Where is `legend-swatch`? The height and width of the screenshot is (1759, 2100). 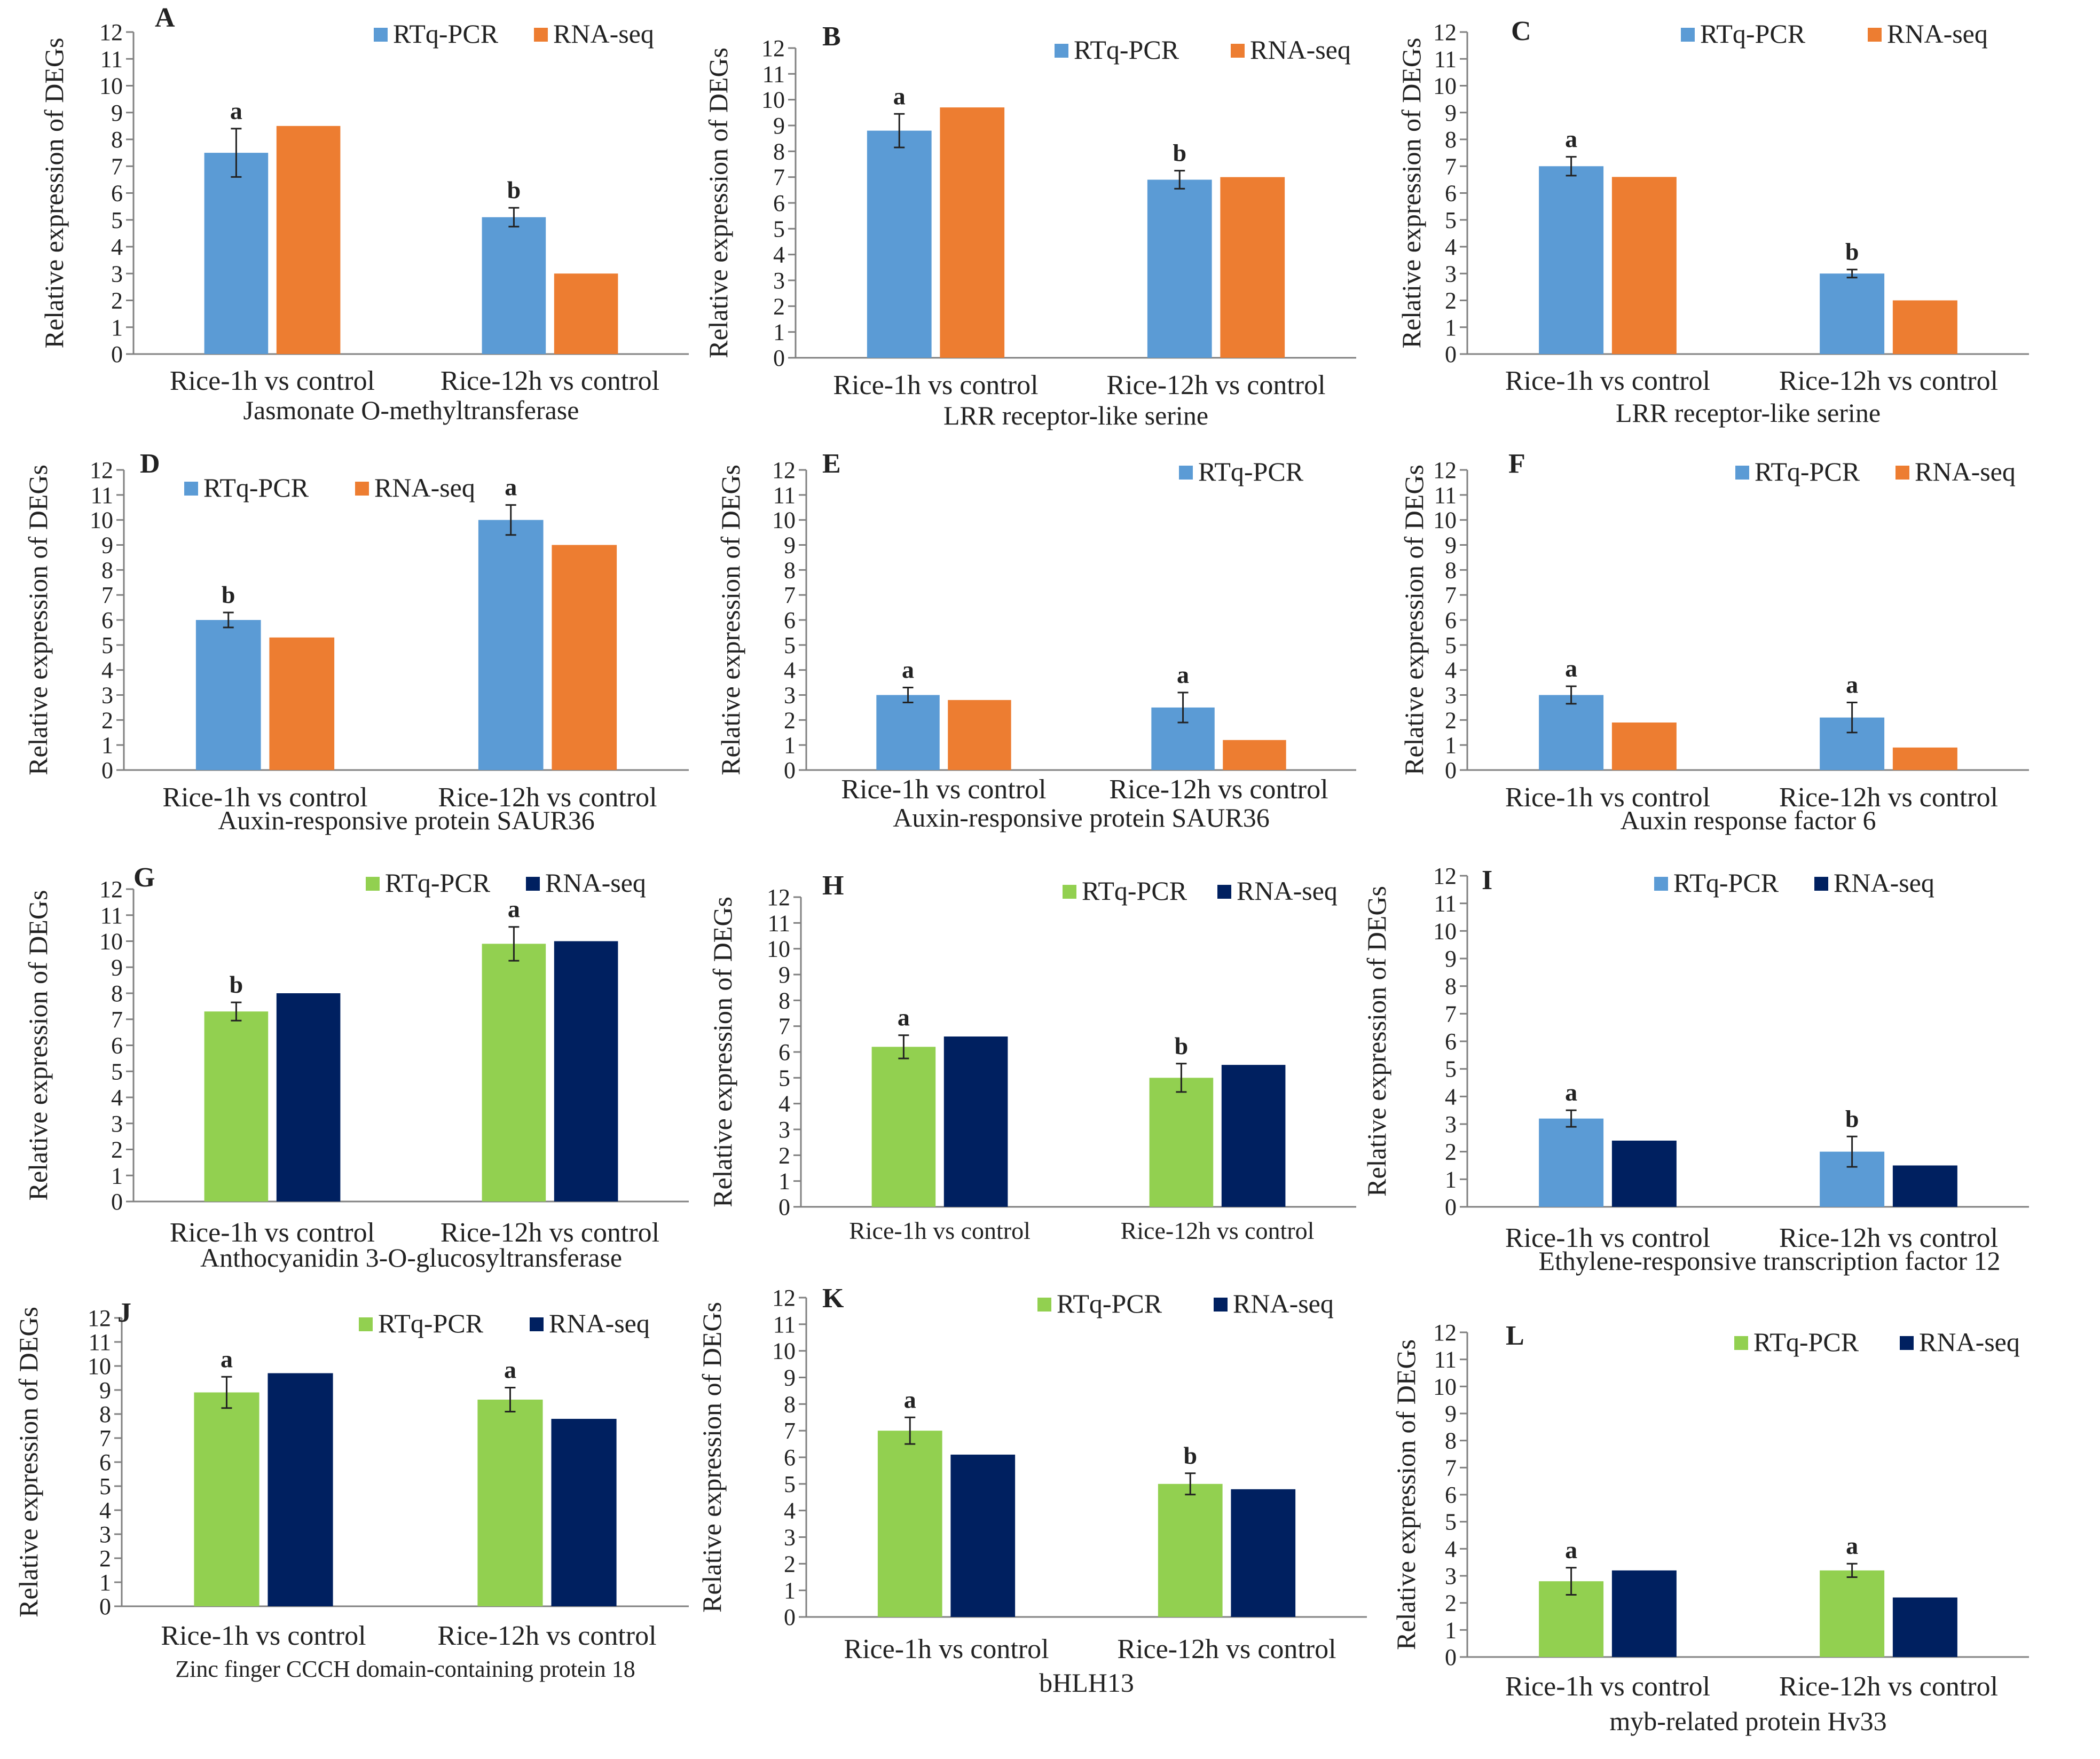 legend-swatch is located at coordinates (1875, 35).